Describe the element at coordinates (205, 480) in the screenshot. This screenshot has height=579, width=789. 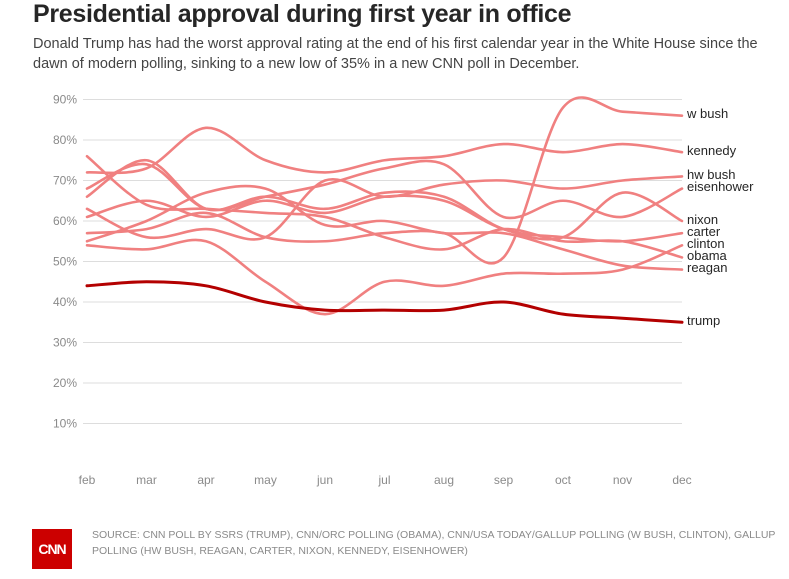
I see `x-tick-label: apr` at that location.